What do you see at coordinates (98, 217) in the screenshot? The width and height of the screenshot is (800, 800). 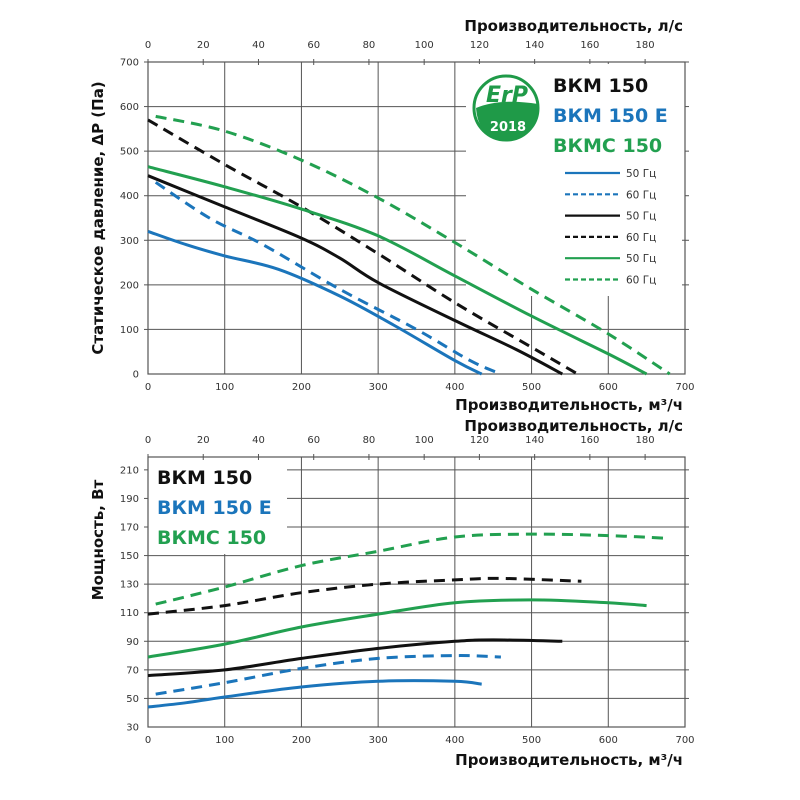 I see `top-y-axis-title: Статическое давление, ΔP (Па)` at bounding box center [98, 217].